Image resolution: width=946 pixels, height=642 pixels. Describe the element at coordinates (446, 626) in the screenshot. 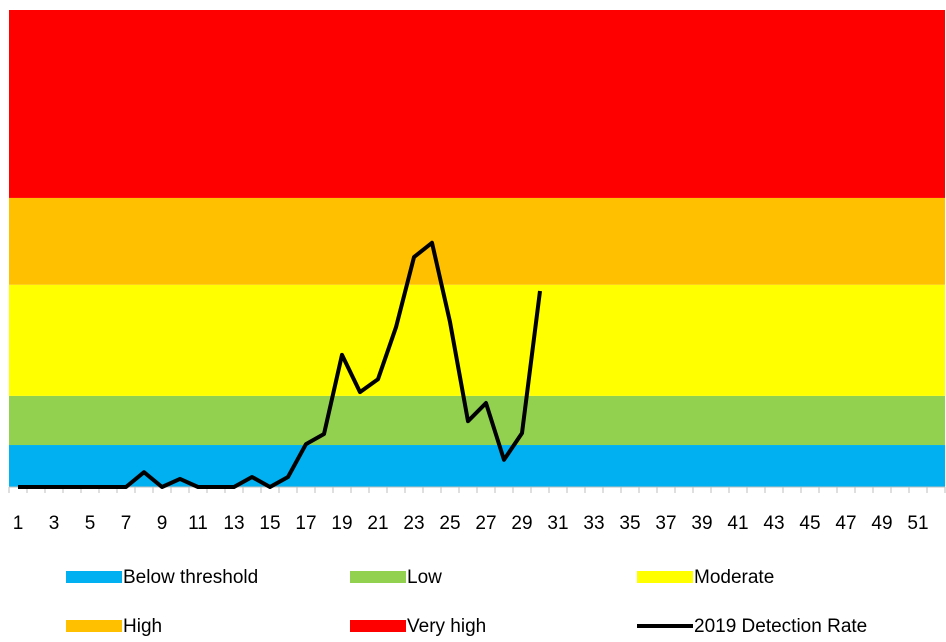

I see `legend-label: Very high` at that location.